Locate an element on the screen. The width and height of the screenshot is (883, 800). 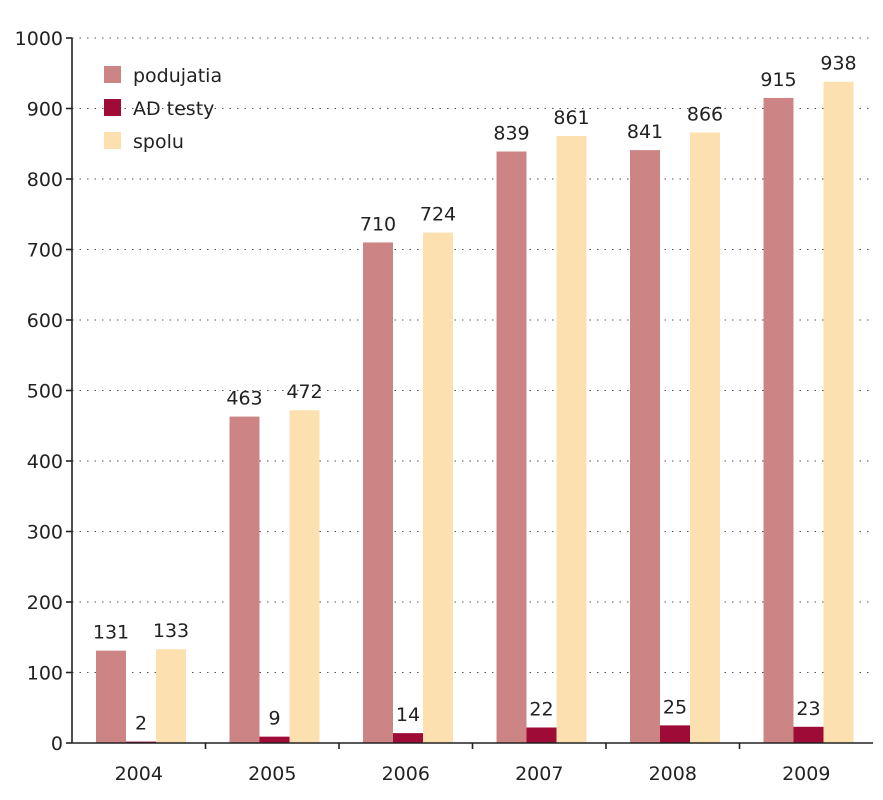
x-tick-label-2006: 2006 is located at coordinates (406, 774).